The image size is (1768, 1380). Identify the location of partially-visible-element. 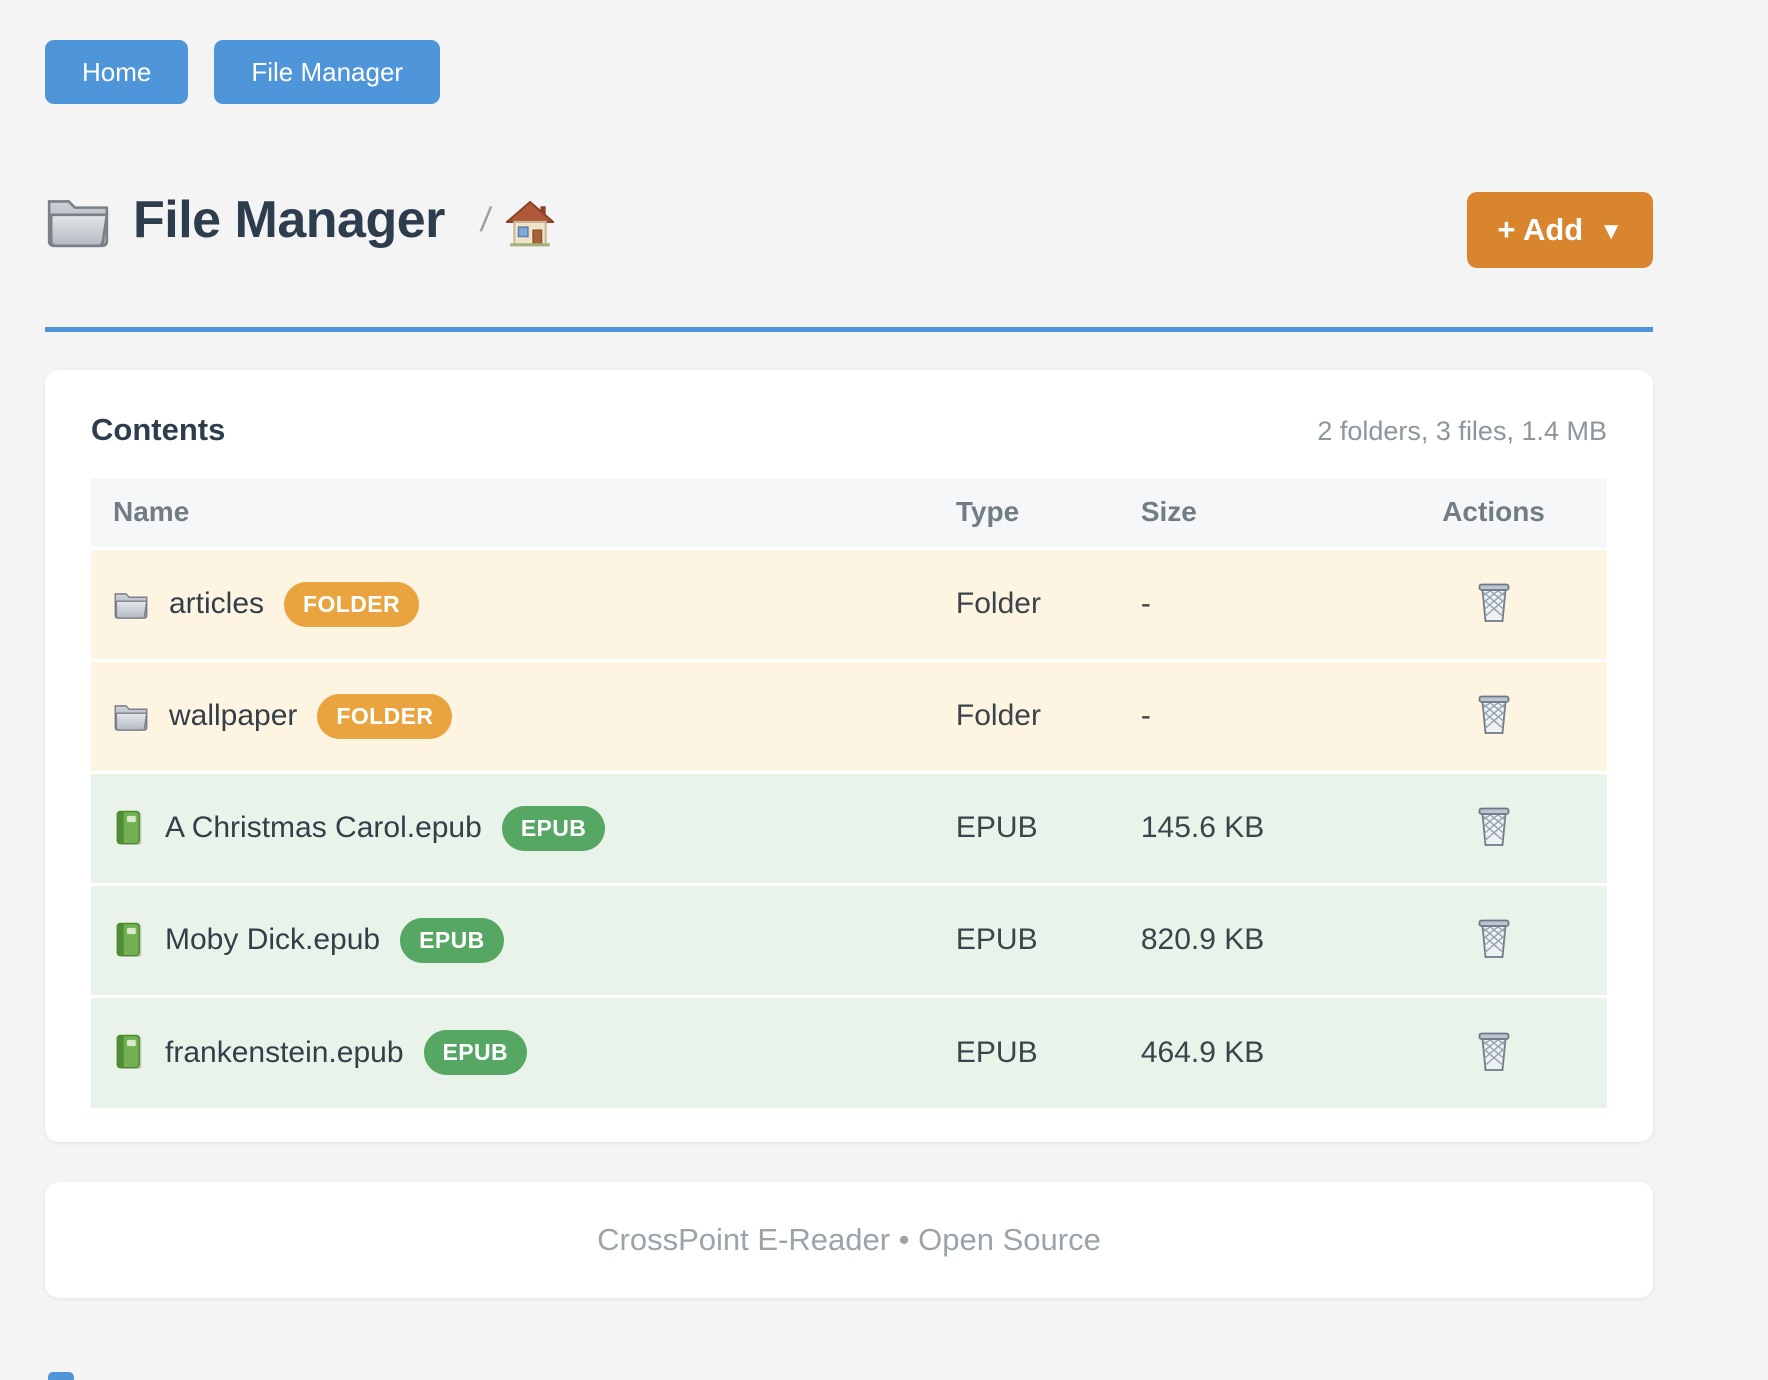
(61, 1376).